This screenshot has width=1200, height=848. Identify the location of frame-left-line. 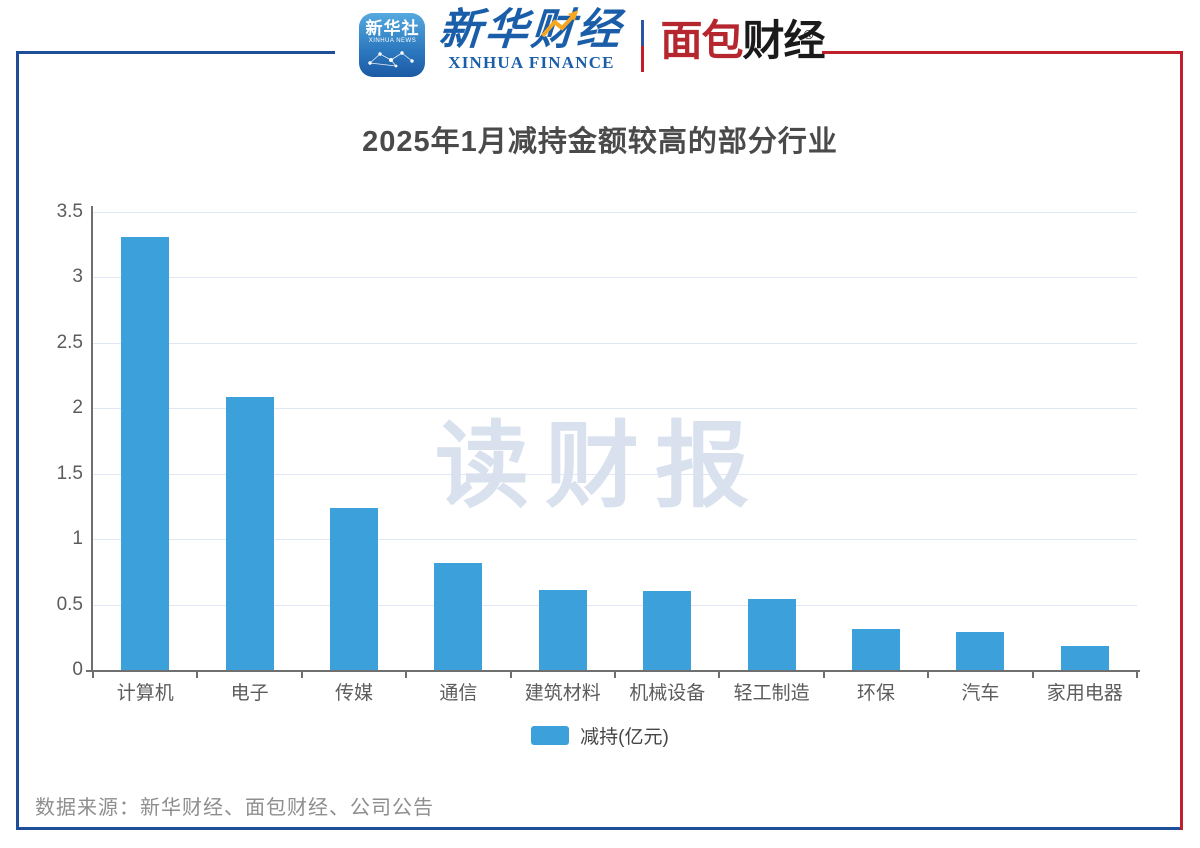
(17, 440).